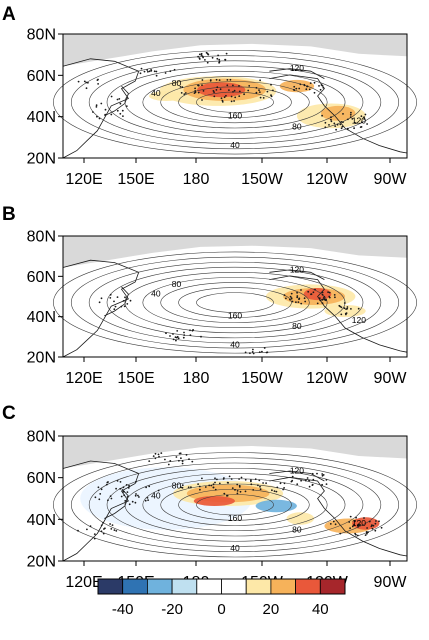  I want to click on lon-label: 90W, so click(391, 179).